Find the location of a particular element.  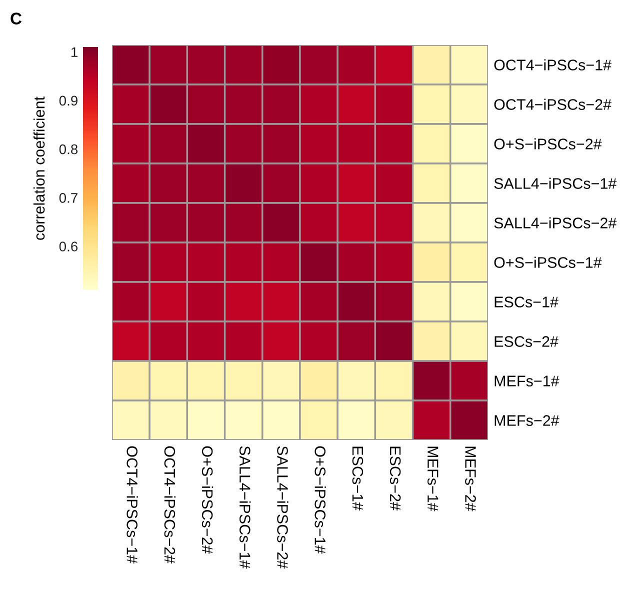

color-bar-label: 0.9 is located at coordinates (68, 101).